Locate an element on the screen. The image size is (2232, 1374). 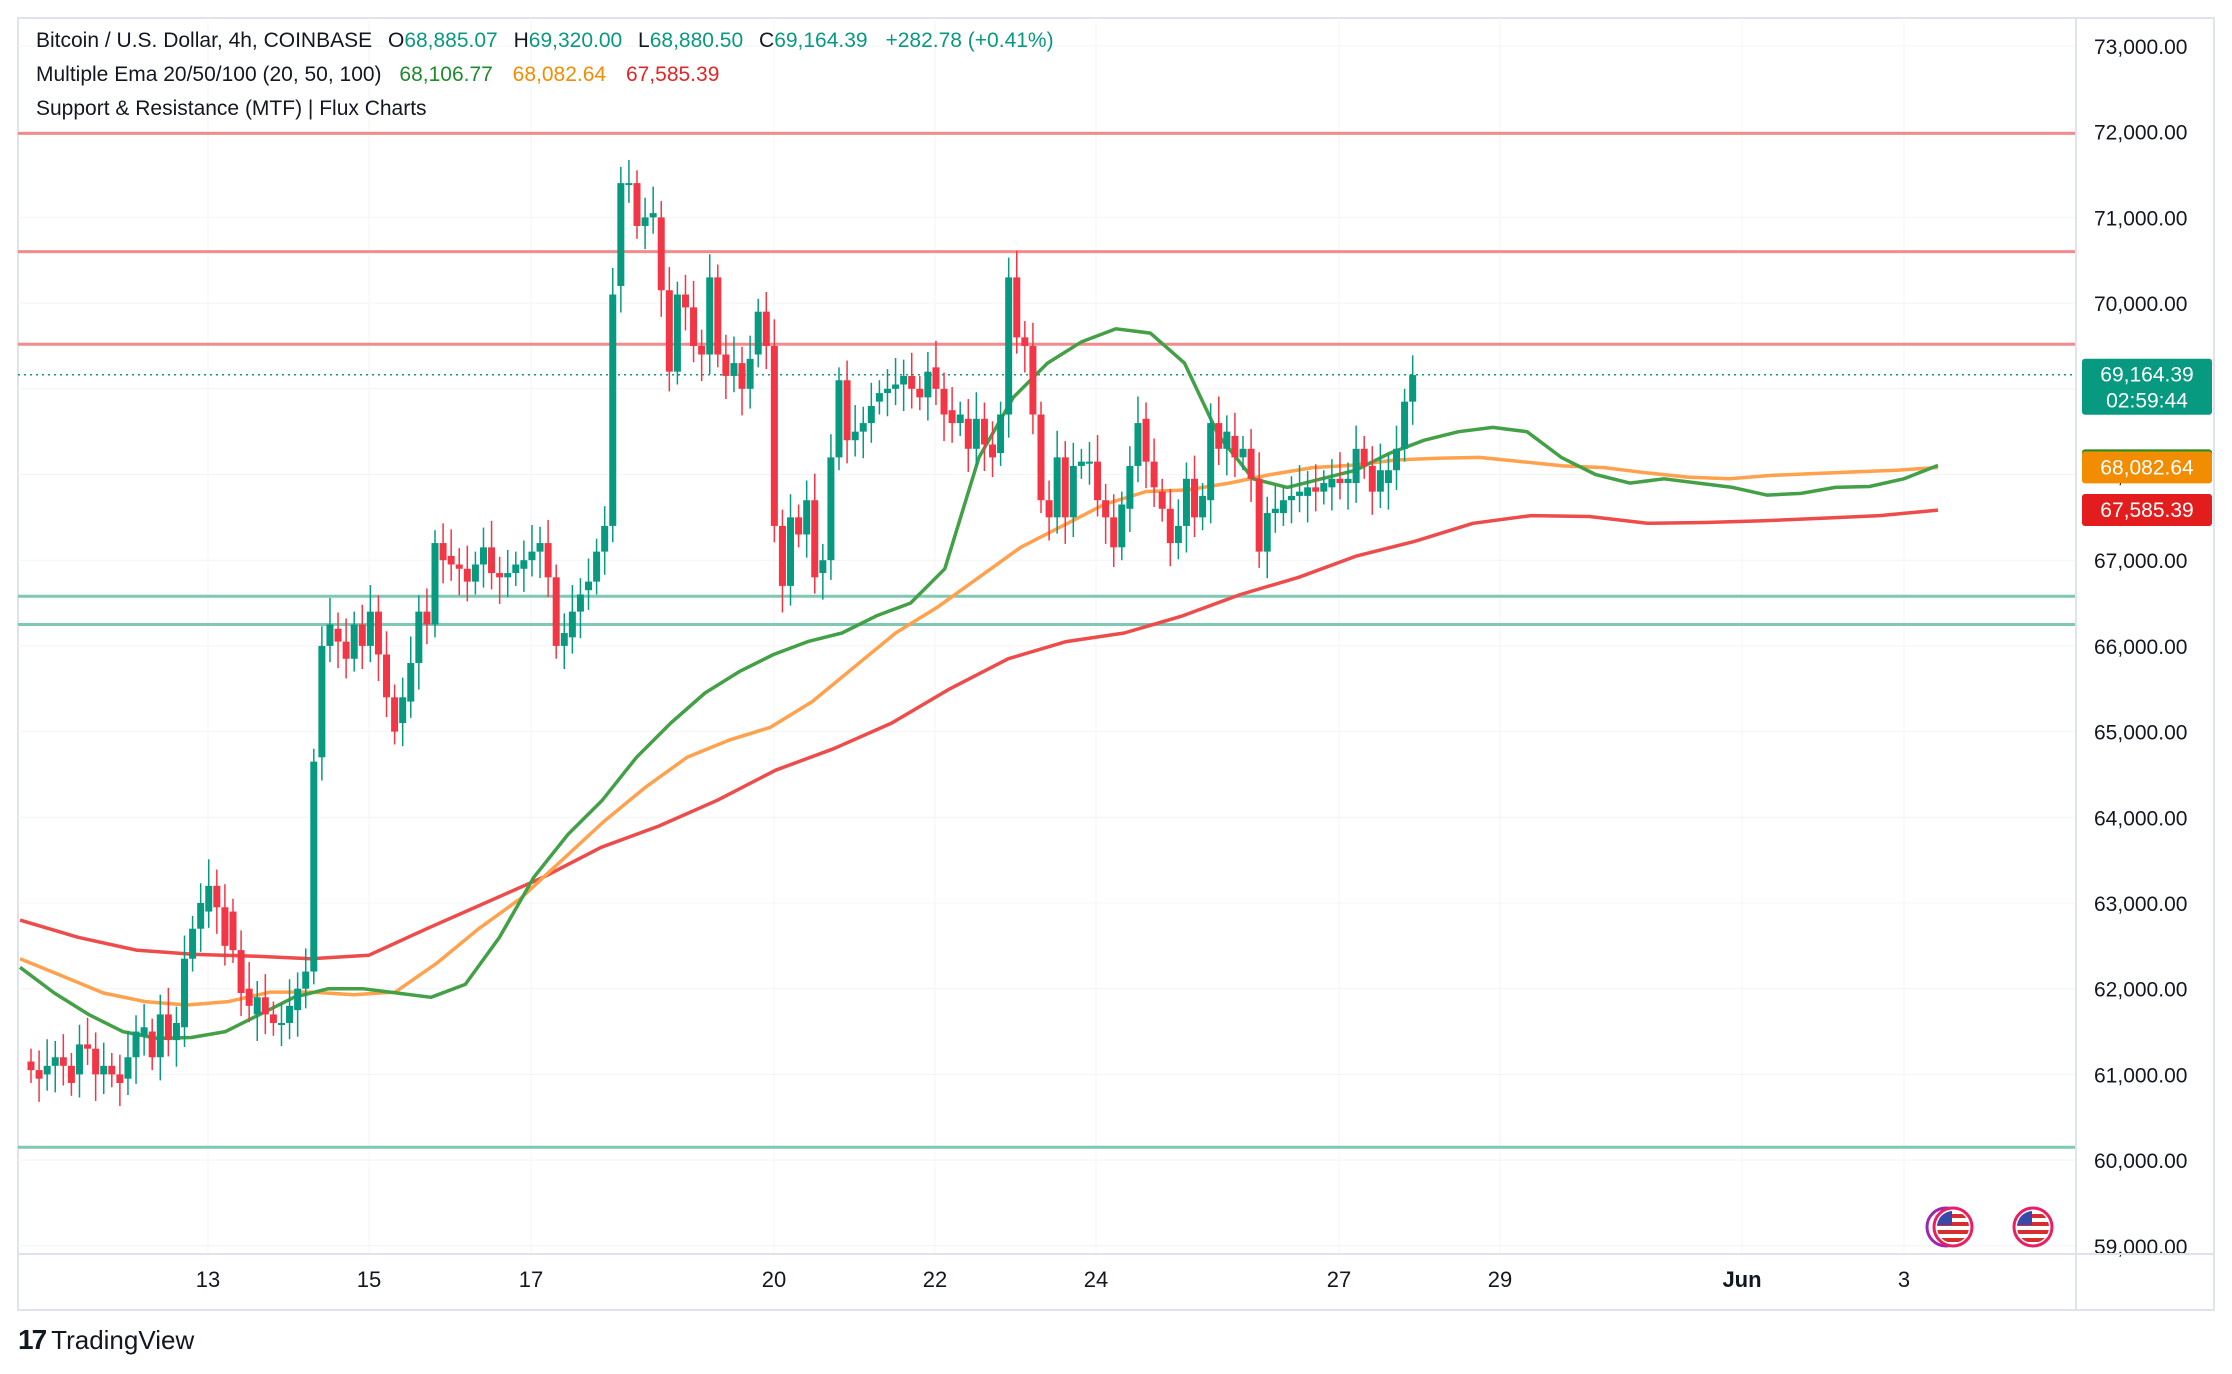
x-tick-label: 27 is located at coordinates (1339, 1279).